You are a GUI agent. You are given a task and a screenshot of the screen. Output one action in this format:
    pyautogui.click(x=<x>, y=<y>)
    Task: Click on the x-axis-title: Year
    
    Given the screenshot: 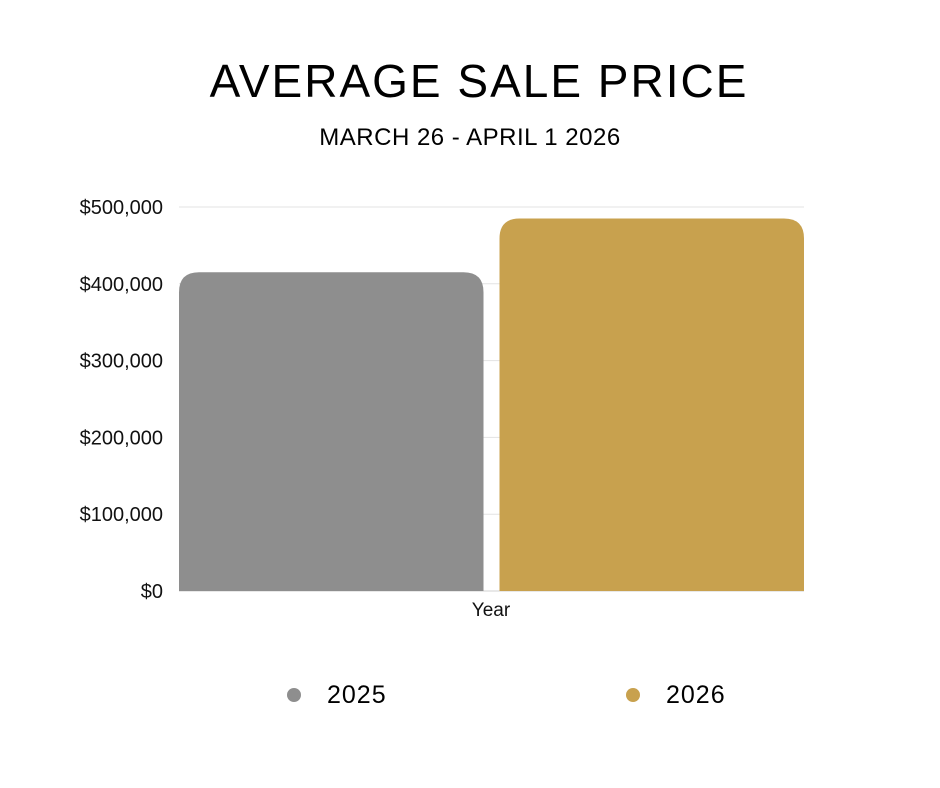 What is the action you would take?
    pyautogui.click(x=491, y=610)
    